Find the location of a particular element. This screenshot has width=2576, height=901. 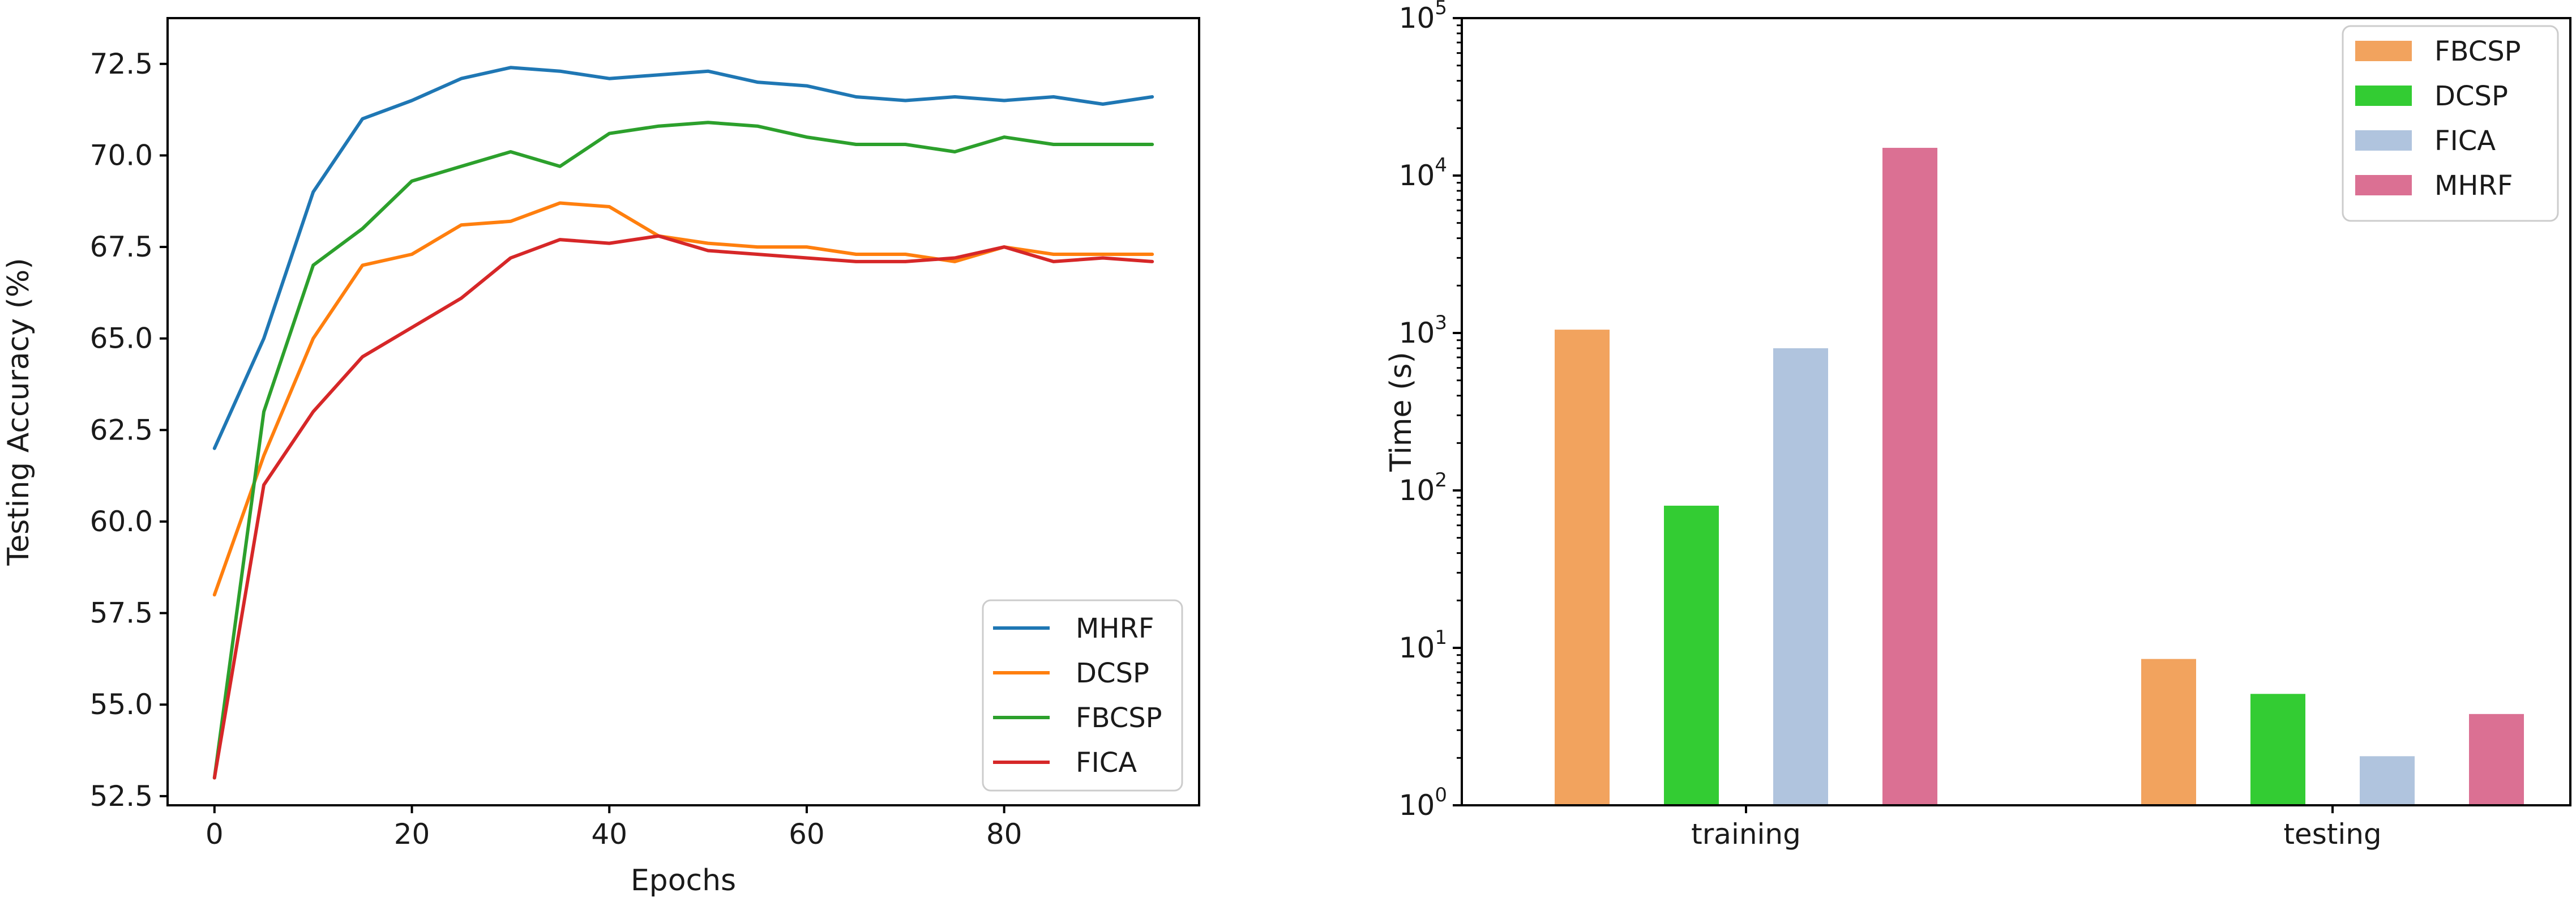

y-tick-label: 60.0 is located at coordinates (121, 521).